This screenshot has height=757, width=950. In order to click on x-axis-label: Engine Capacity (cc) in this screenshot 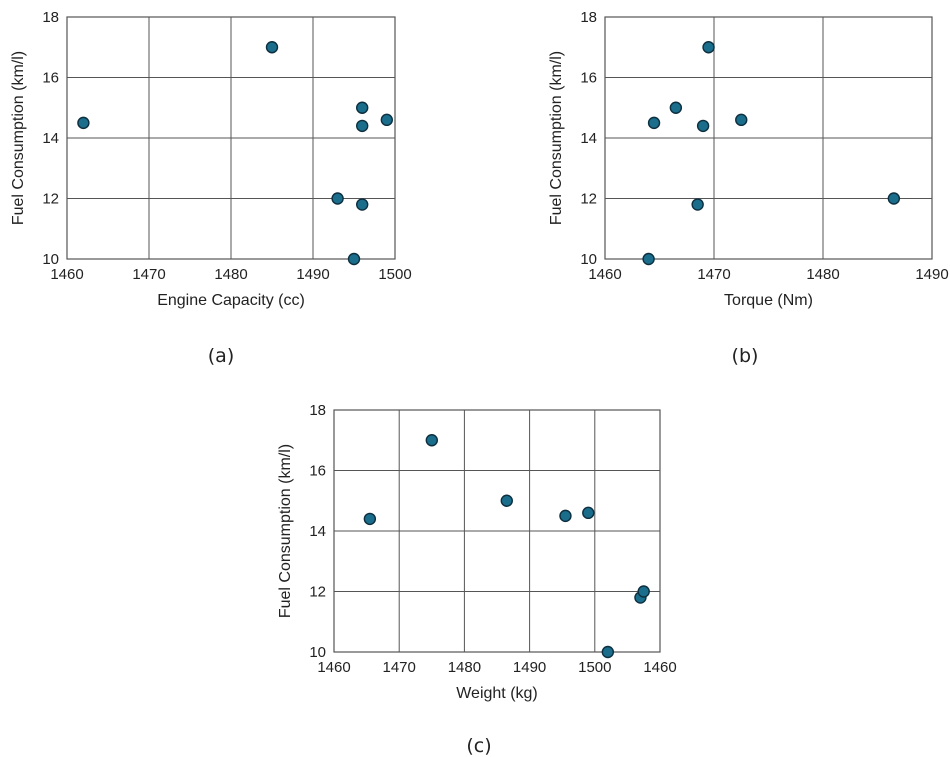, I will do `click(231, 300)`.